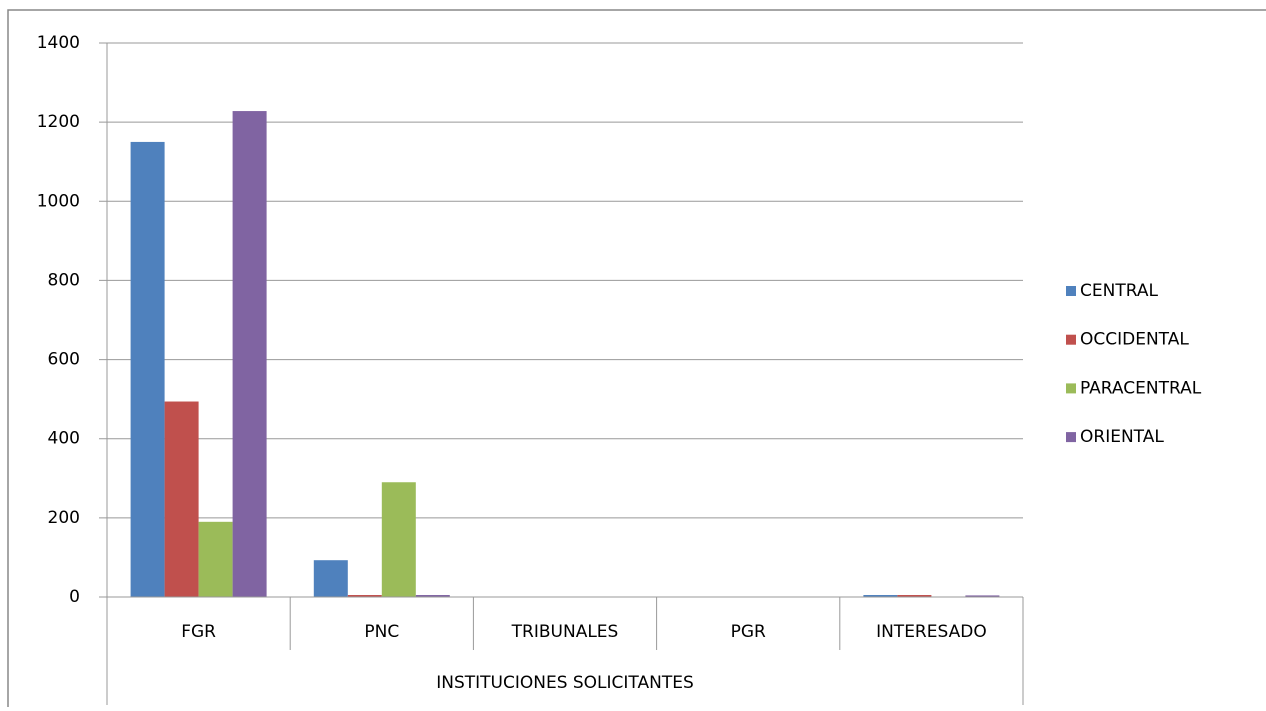 This screenshot has width=1266, height=711. What do you see at coordinates (565, 632) in the screenshot?
I see `x-tick-label: TRIBUNALES` at bounding box center [565, 632].